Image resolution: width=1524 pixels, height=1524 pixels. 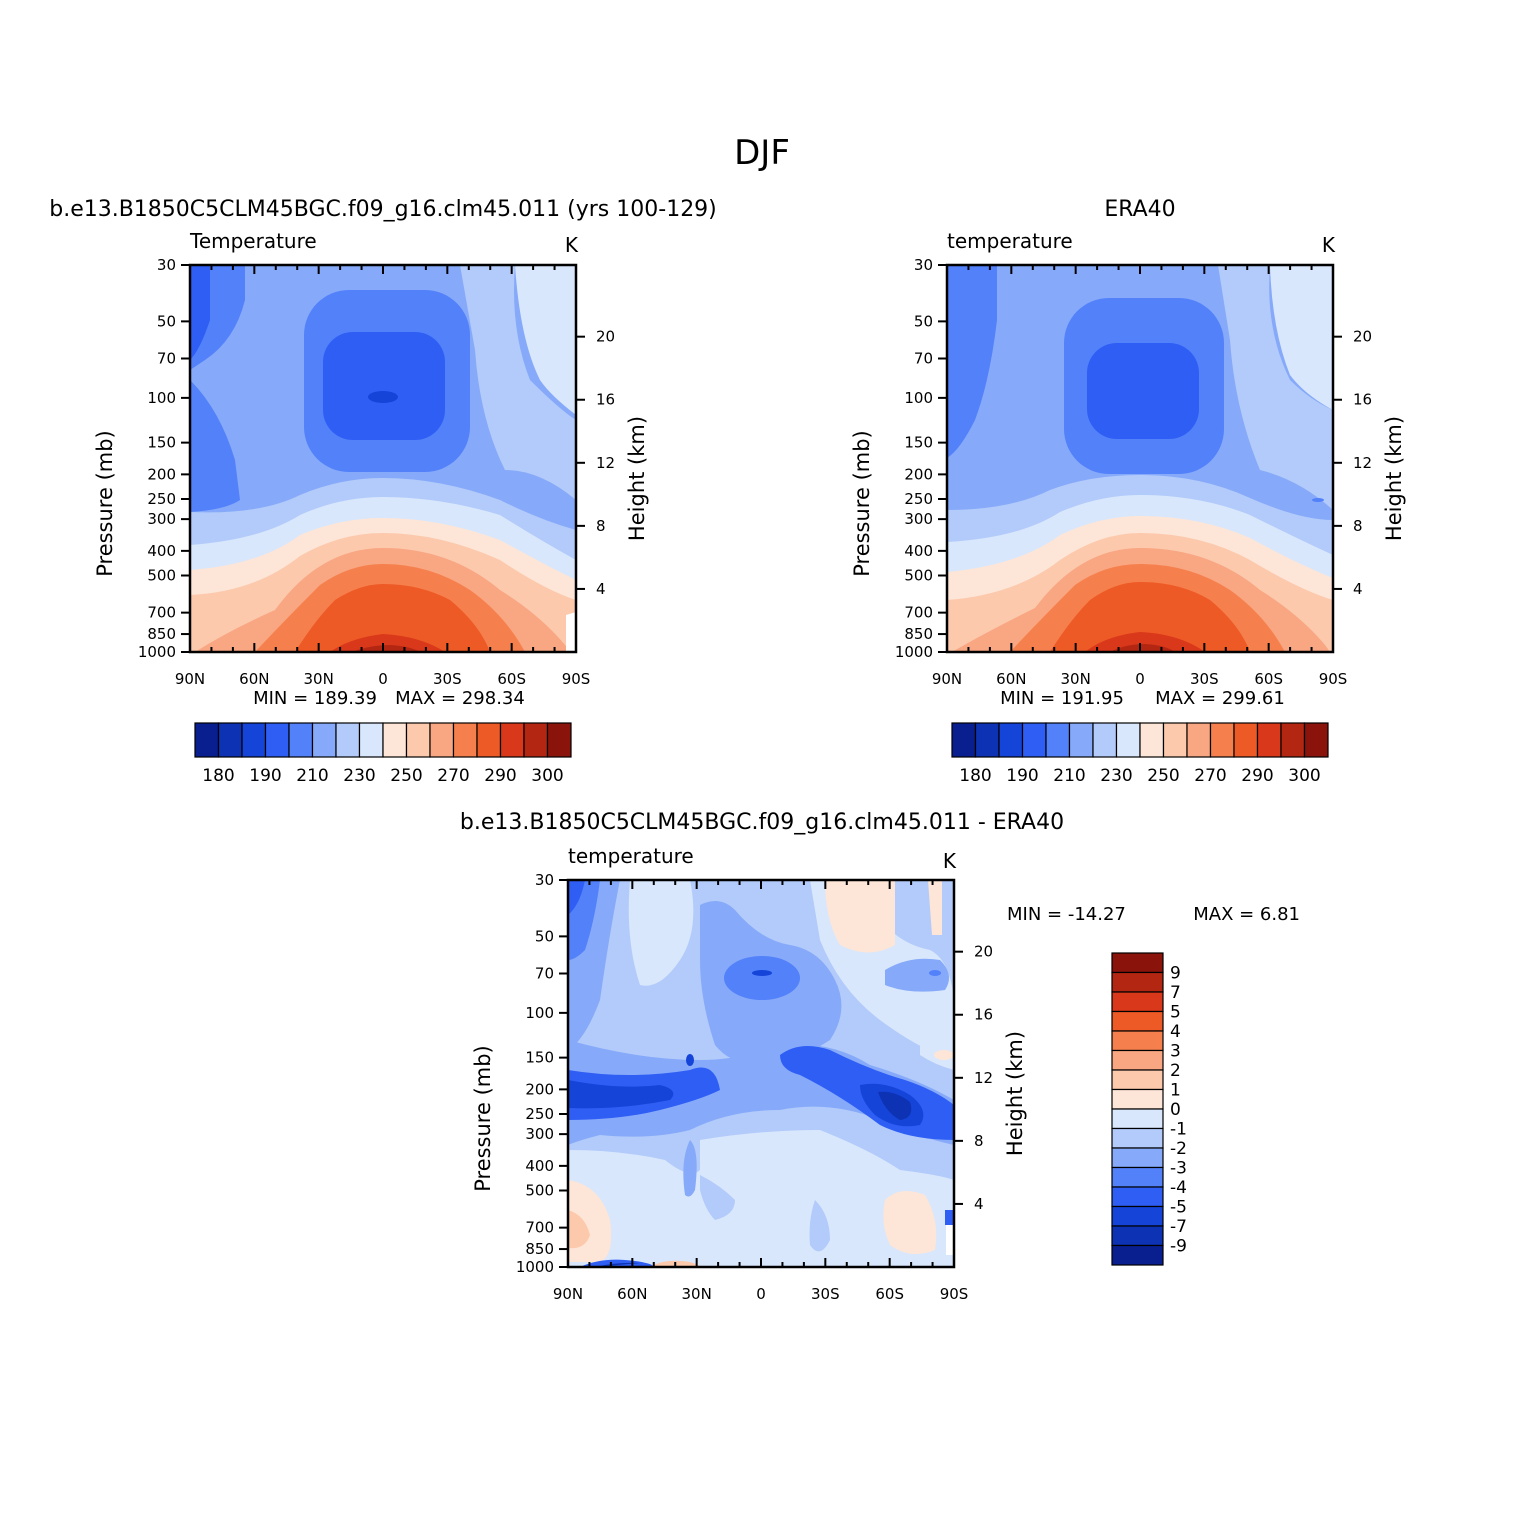 I want to click on colorbar-label: 9, so click(x=1175, y=974).